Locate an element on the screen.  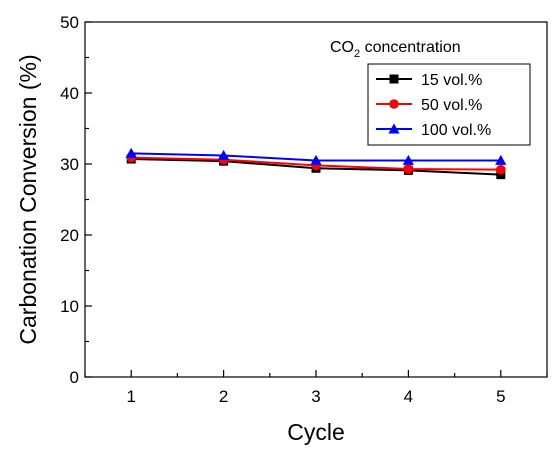
x-tick-label: 3 is located at coordinates (315, 396).